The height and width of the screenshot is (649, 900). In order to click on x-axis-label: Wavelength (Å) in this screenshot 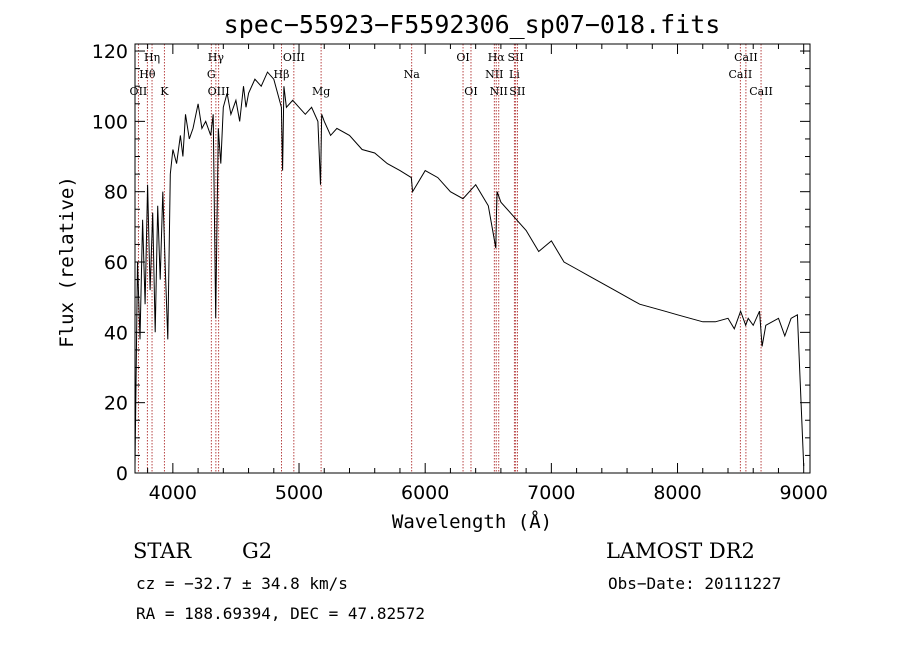, I will do `click(472, 521)`.